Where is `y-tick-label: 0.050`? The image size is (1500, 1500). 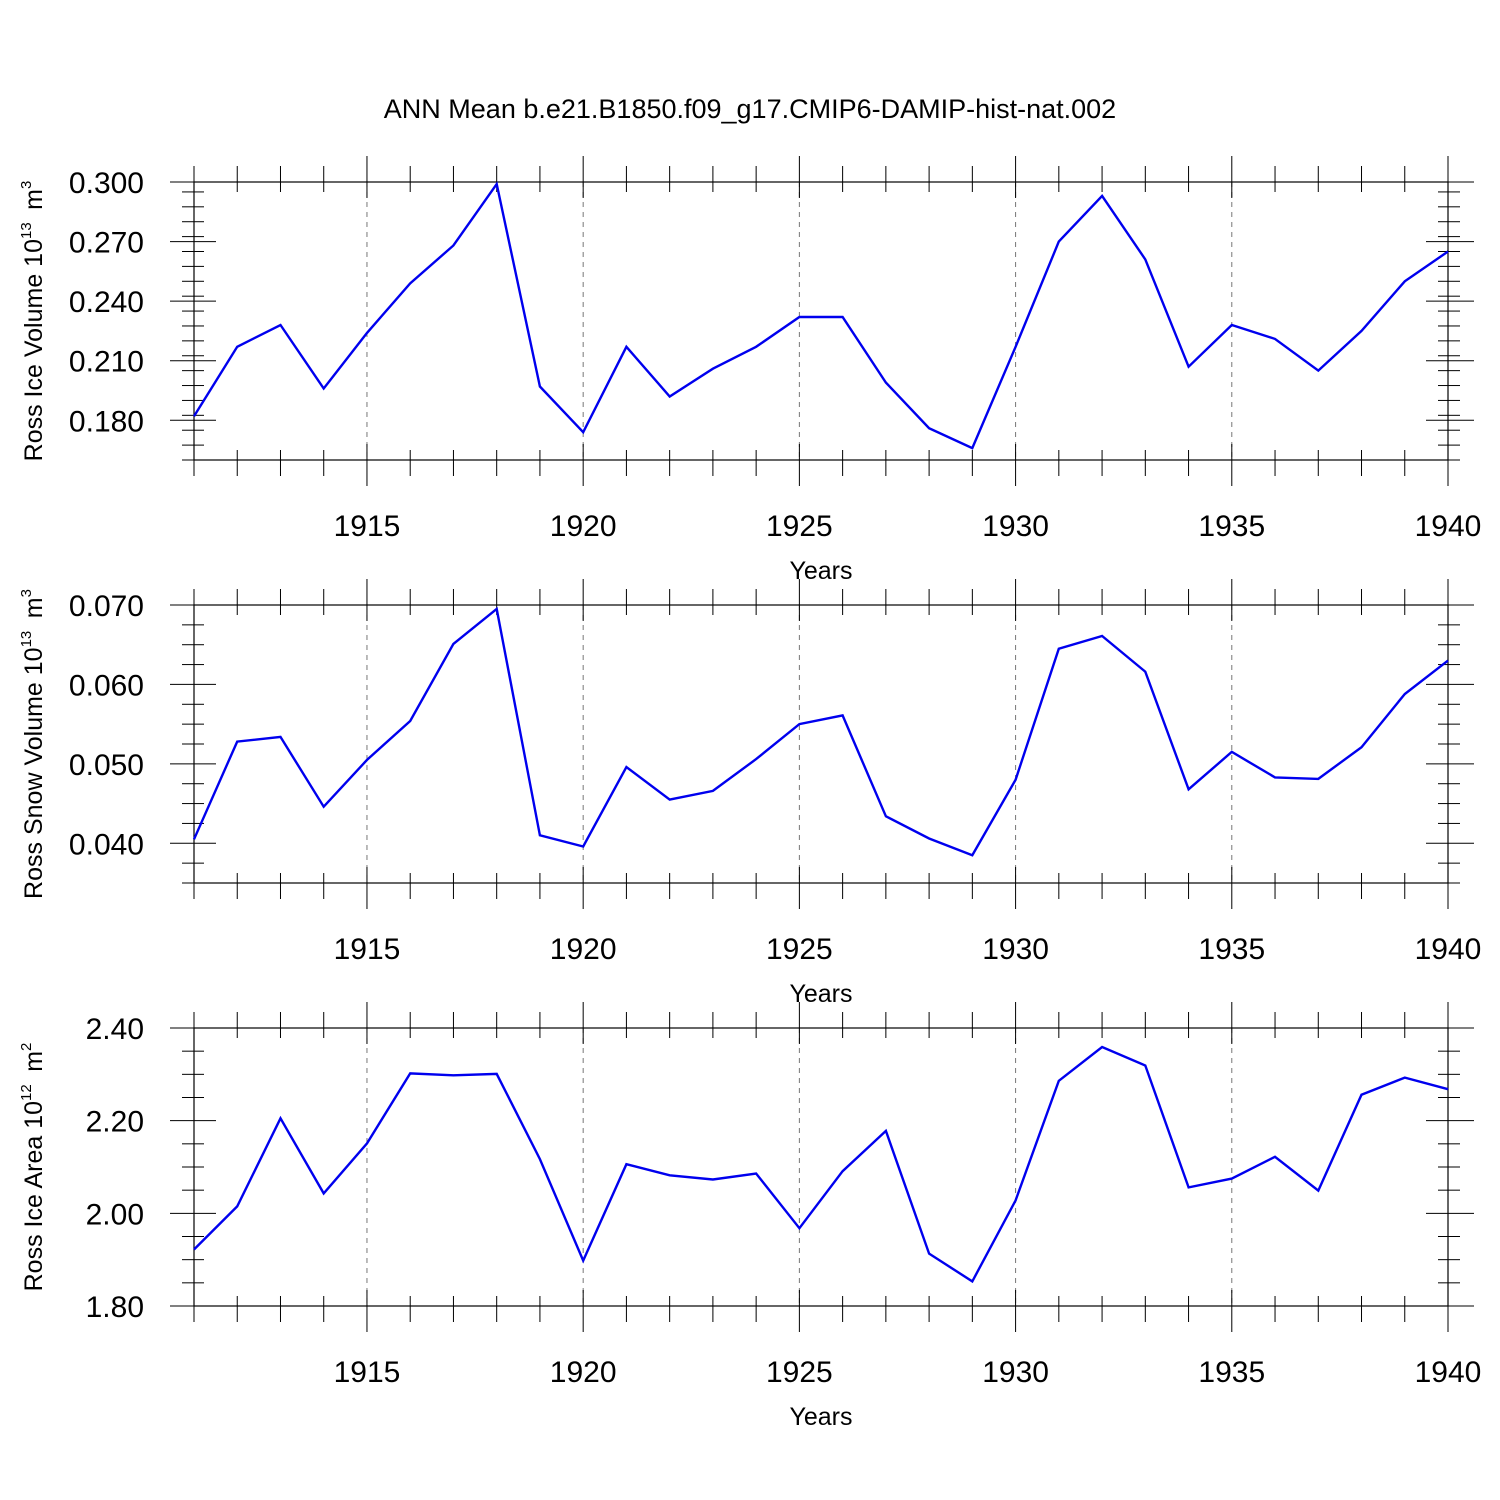
y-tick-label: 0.050 is located at coordinates (106, 765).